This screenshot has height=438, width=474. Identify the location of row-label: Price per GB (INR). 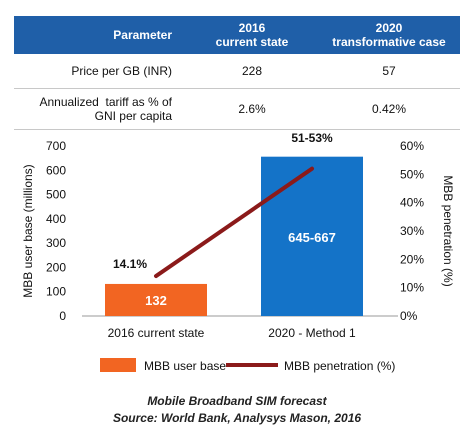
(100, 71).